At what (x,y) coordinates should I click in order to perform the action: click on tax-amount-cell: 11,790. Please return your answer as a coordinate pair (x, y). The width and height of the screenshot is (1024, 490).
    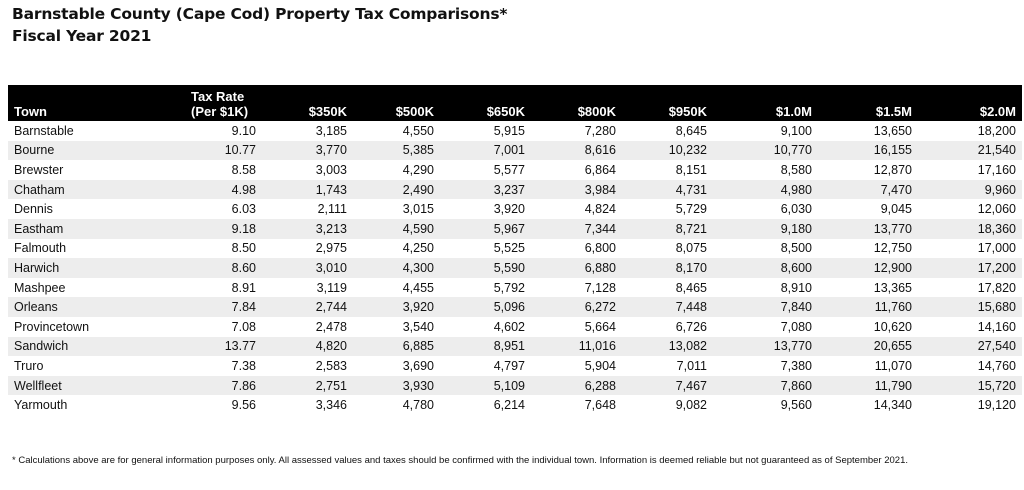
    Looking at the image, I should click on (893, 385).